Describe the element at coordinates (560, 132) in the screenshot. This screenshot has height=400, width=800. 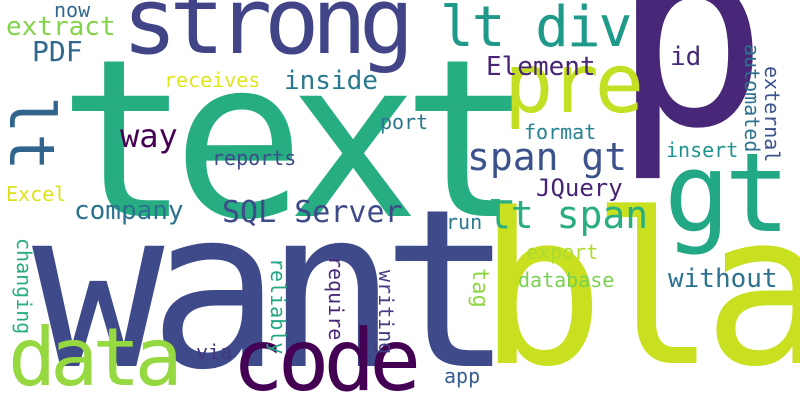
I see `word-format: format` at that location.